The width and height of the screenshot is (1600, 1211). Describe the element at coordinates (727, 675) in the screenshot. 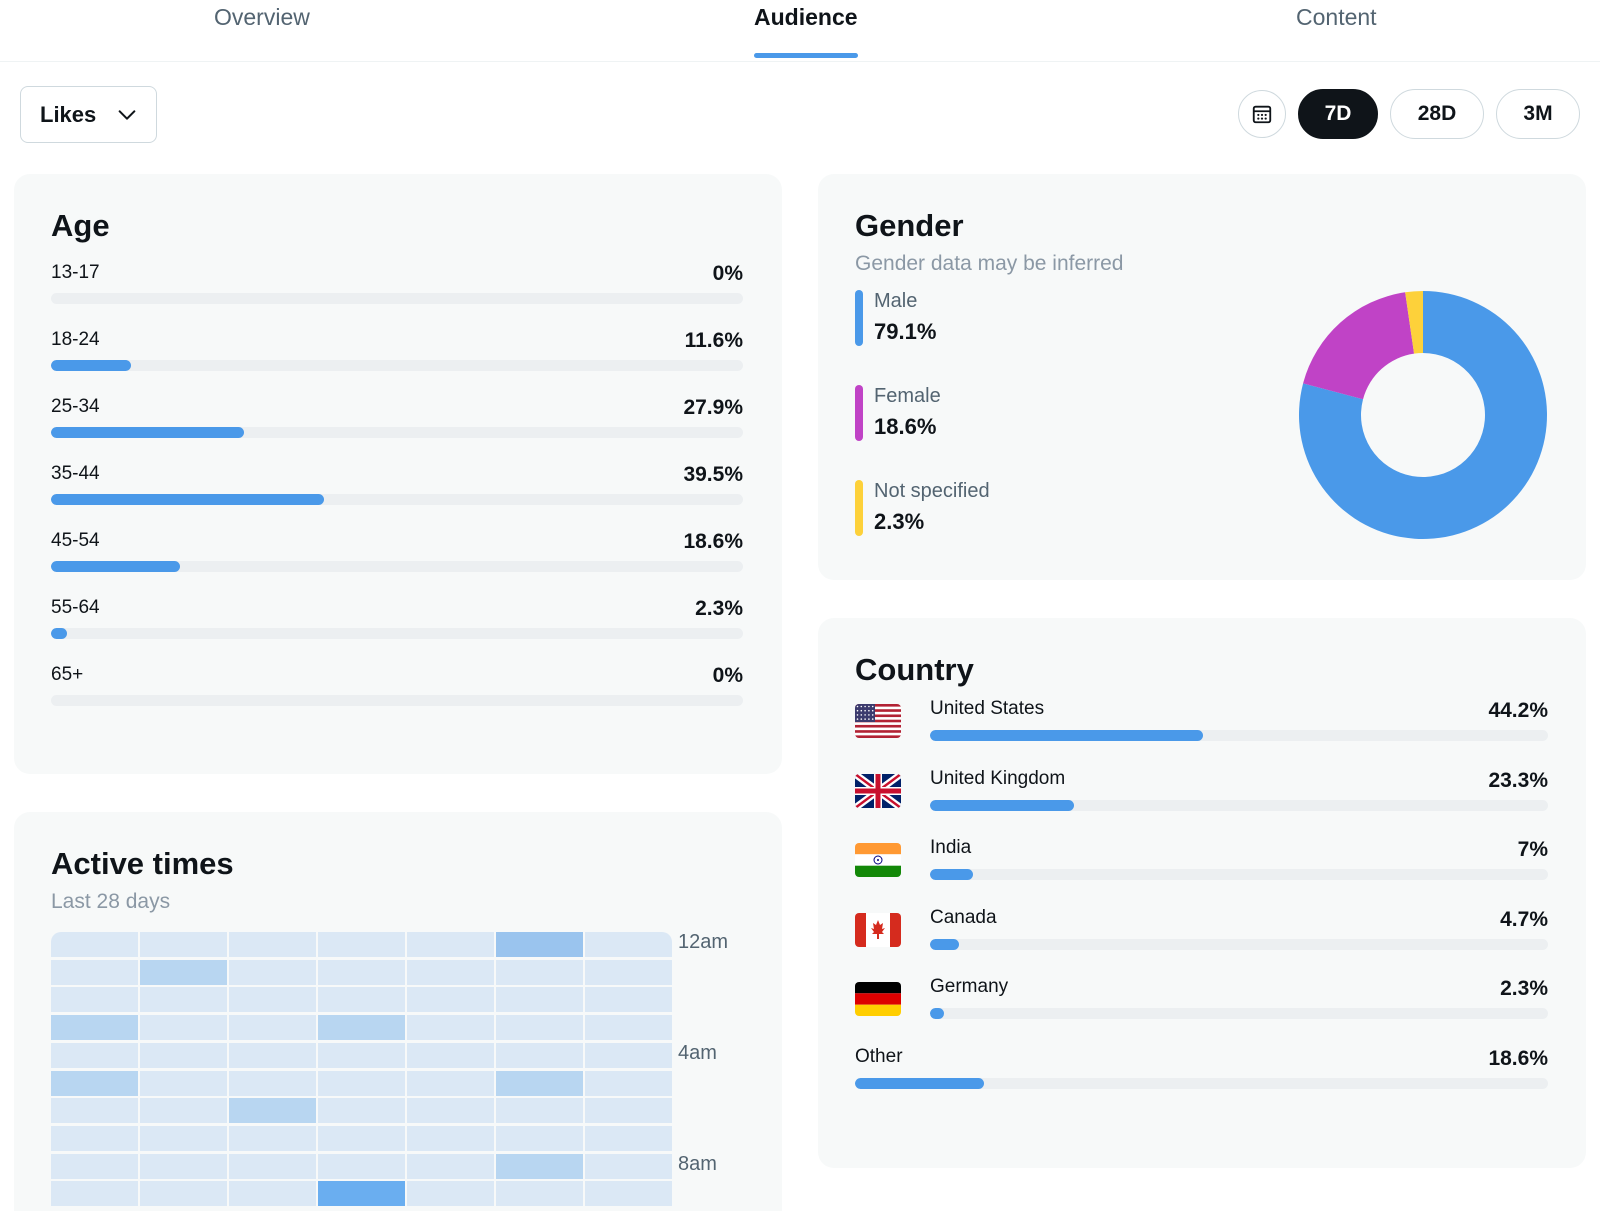

I see `age-row-value: 0%` at that location.